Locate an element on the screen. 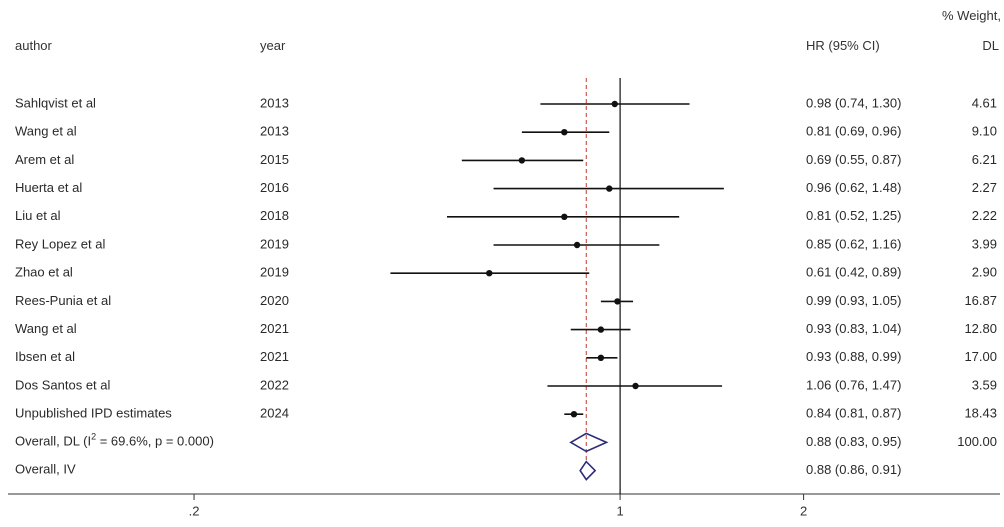 The width and height of the screenshot is (1004, 527). overall-label-0: Overall, DL (I2 = 69.6%, p = 0.000) is located at coordinates (114, 440).